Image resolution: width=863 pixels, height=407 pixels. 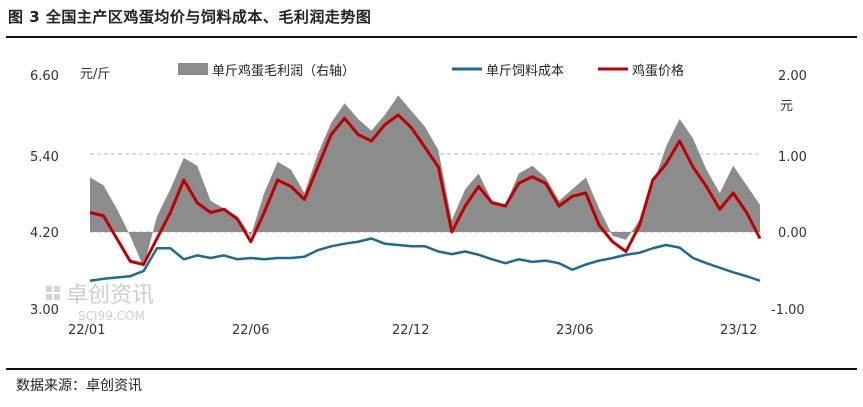 I want to click on left-tick-label: 5.40, so click(x=44, y=157).